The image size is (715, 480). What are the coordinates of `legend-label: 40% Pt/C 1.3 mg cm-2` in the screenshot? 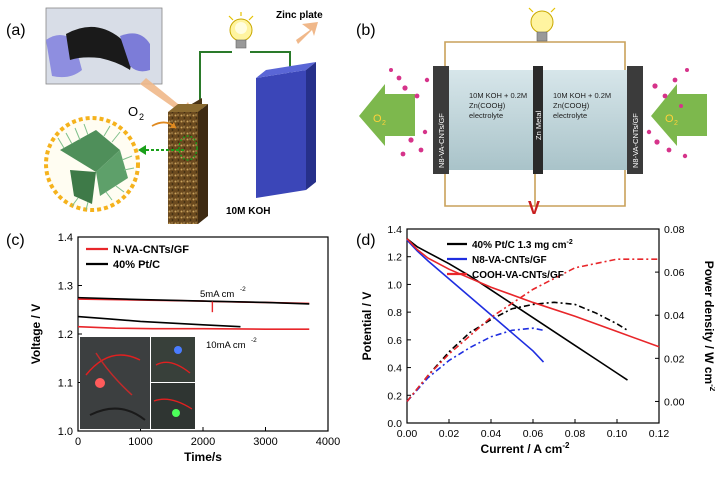 It's located at (522, 245).